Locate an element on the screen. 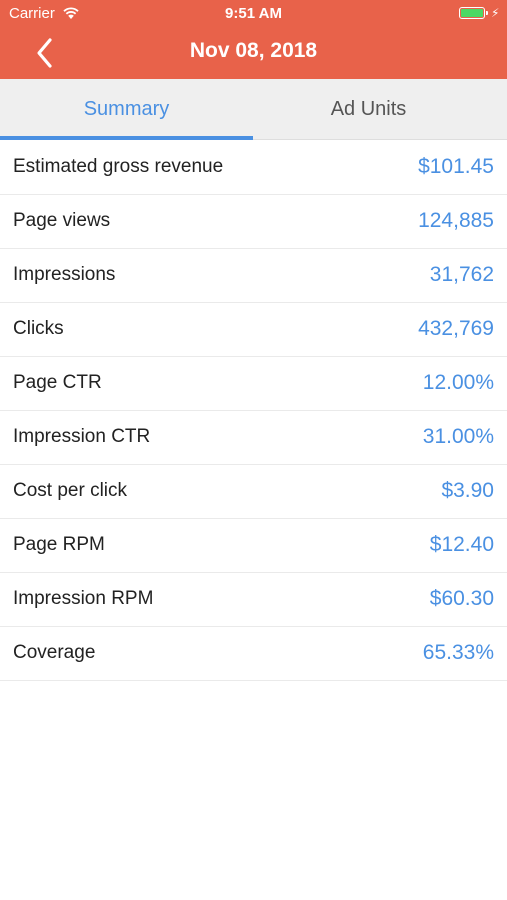 The image size is (507, 900). metric-value: 12.00% is located at coordinates (458, 382).